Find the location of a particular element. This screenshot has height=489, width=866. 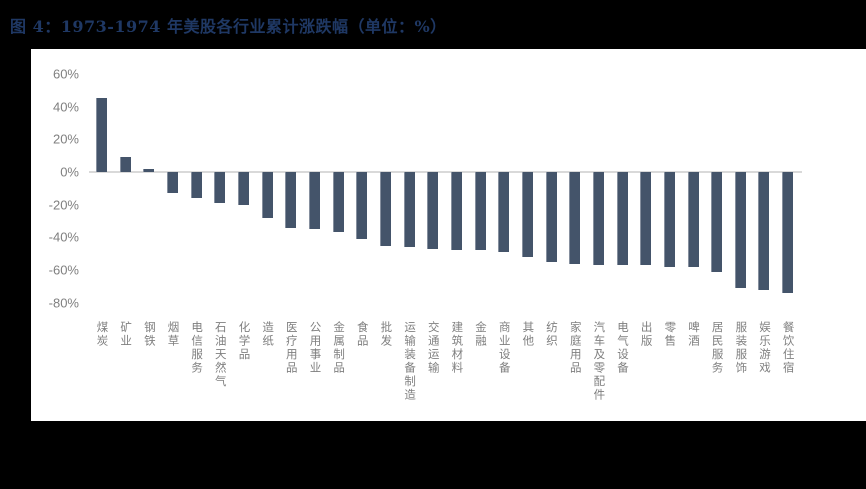

x-axis-category-label: 煤炭 is located at coordinates (101, 334).